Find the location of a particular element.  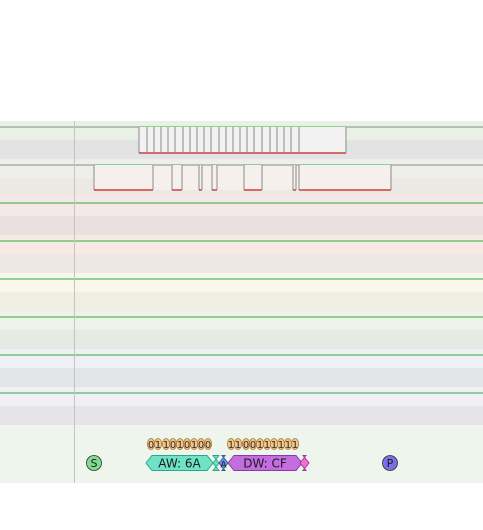

data-write-frame-label: DW: CF is located at coordinates (265, 464).